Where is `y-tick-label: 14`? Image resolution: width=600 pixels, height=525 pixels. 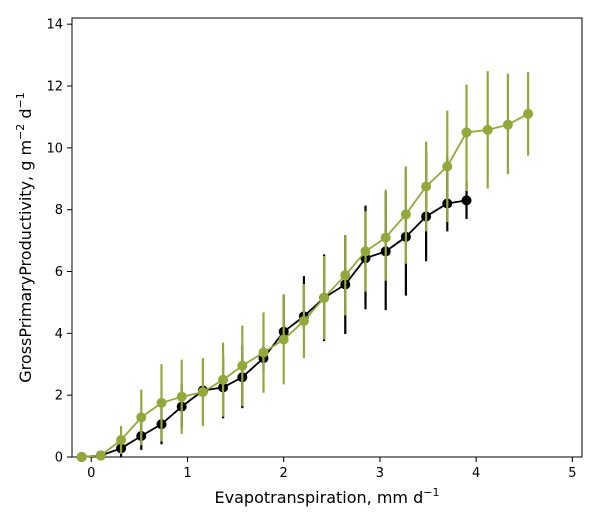 y-tick-label: 14 is located at coordinates (54, 25).